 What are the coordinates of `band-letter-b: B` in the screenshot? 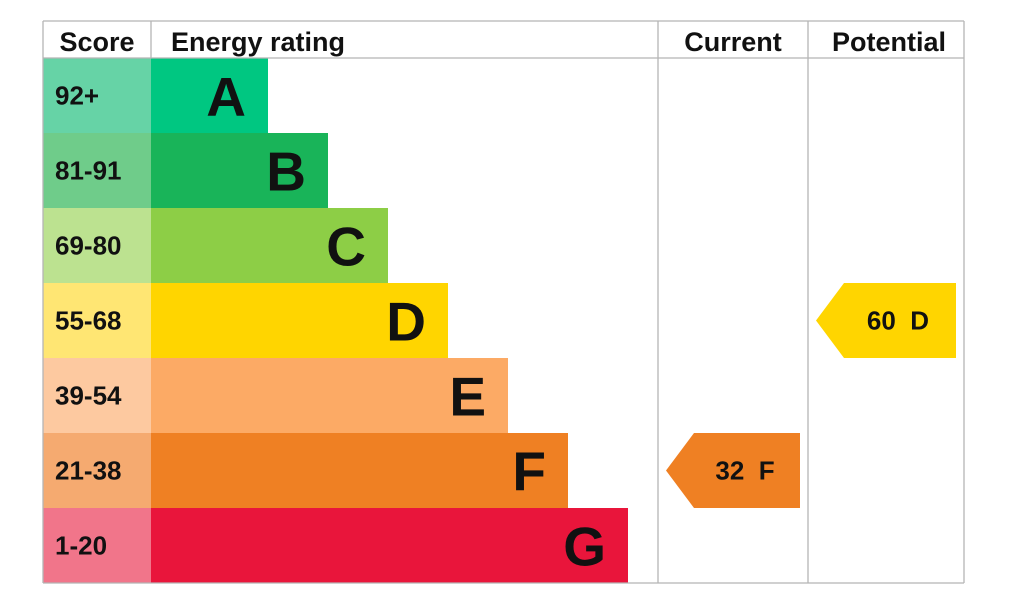 It's located at (286, 172).